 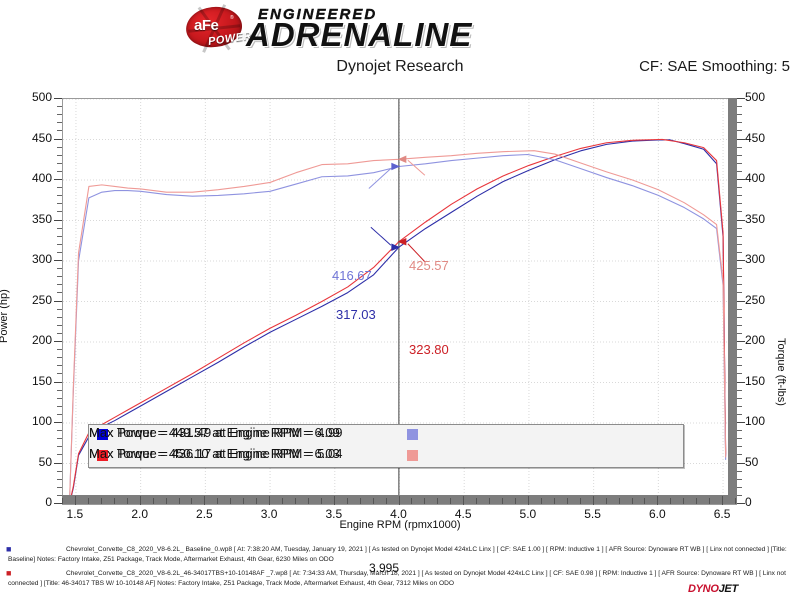 I want to click on y-tick-left-250: 250, so click(x=41, y=299).